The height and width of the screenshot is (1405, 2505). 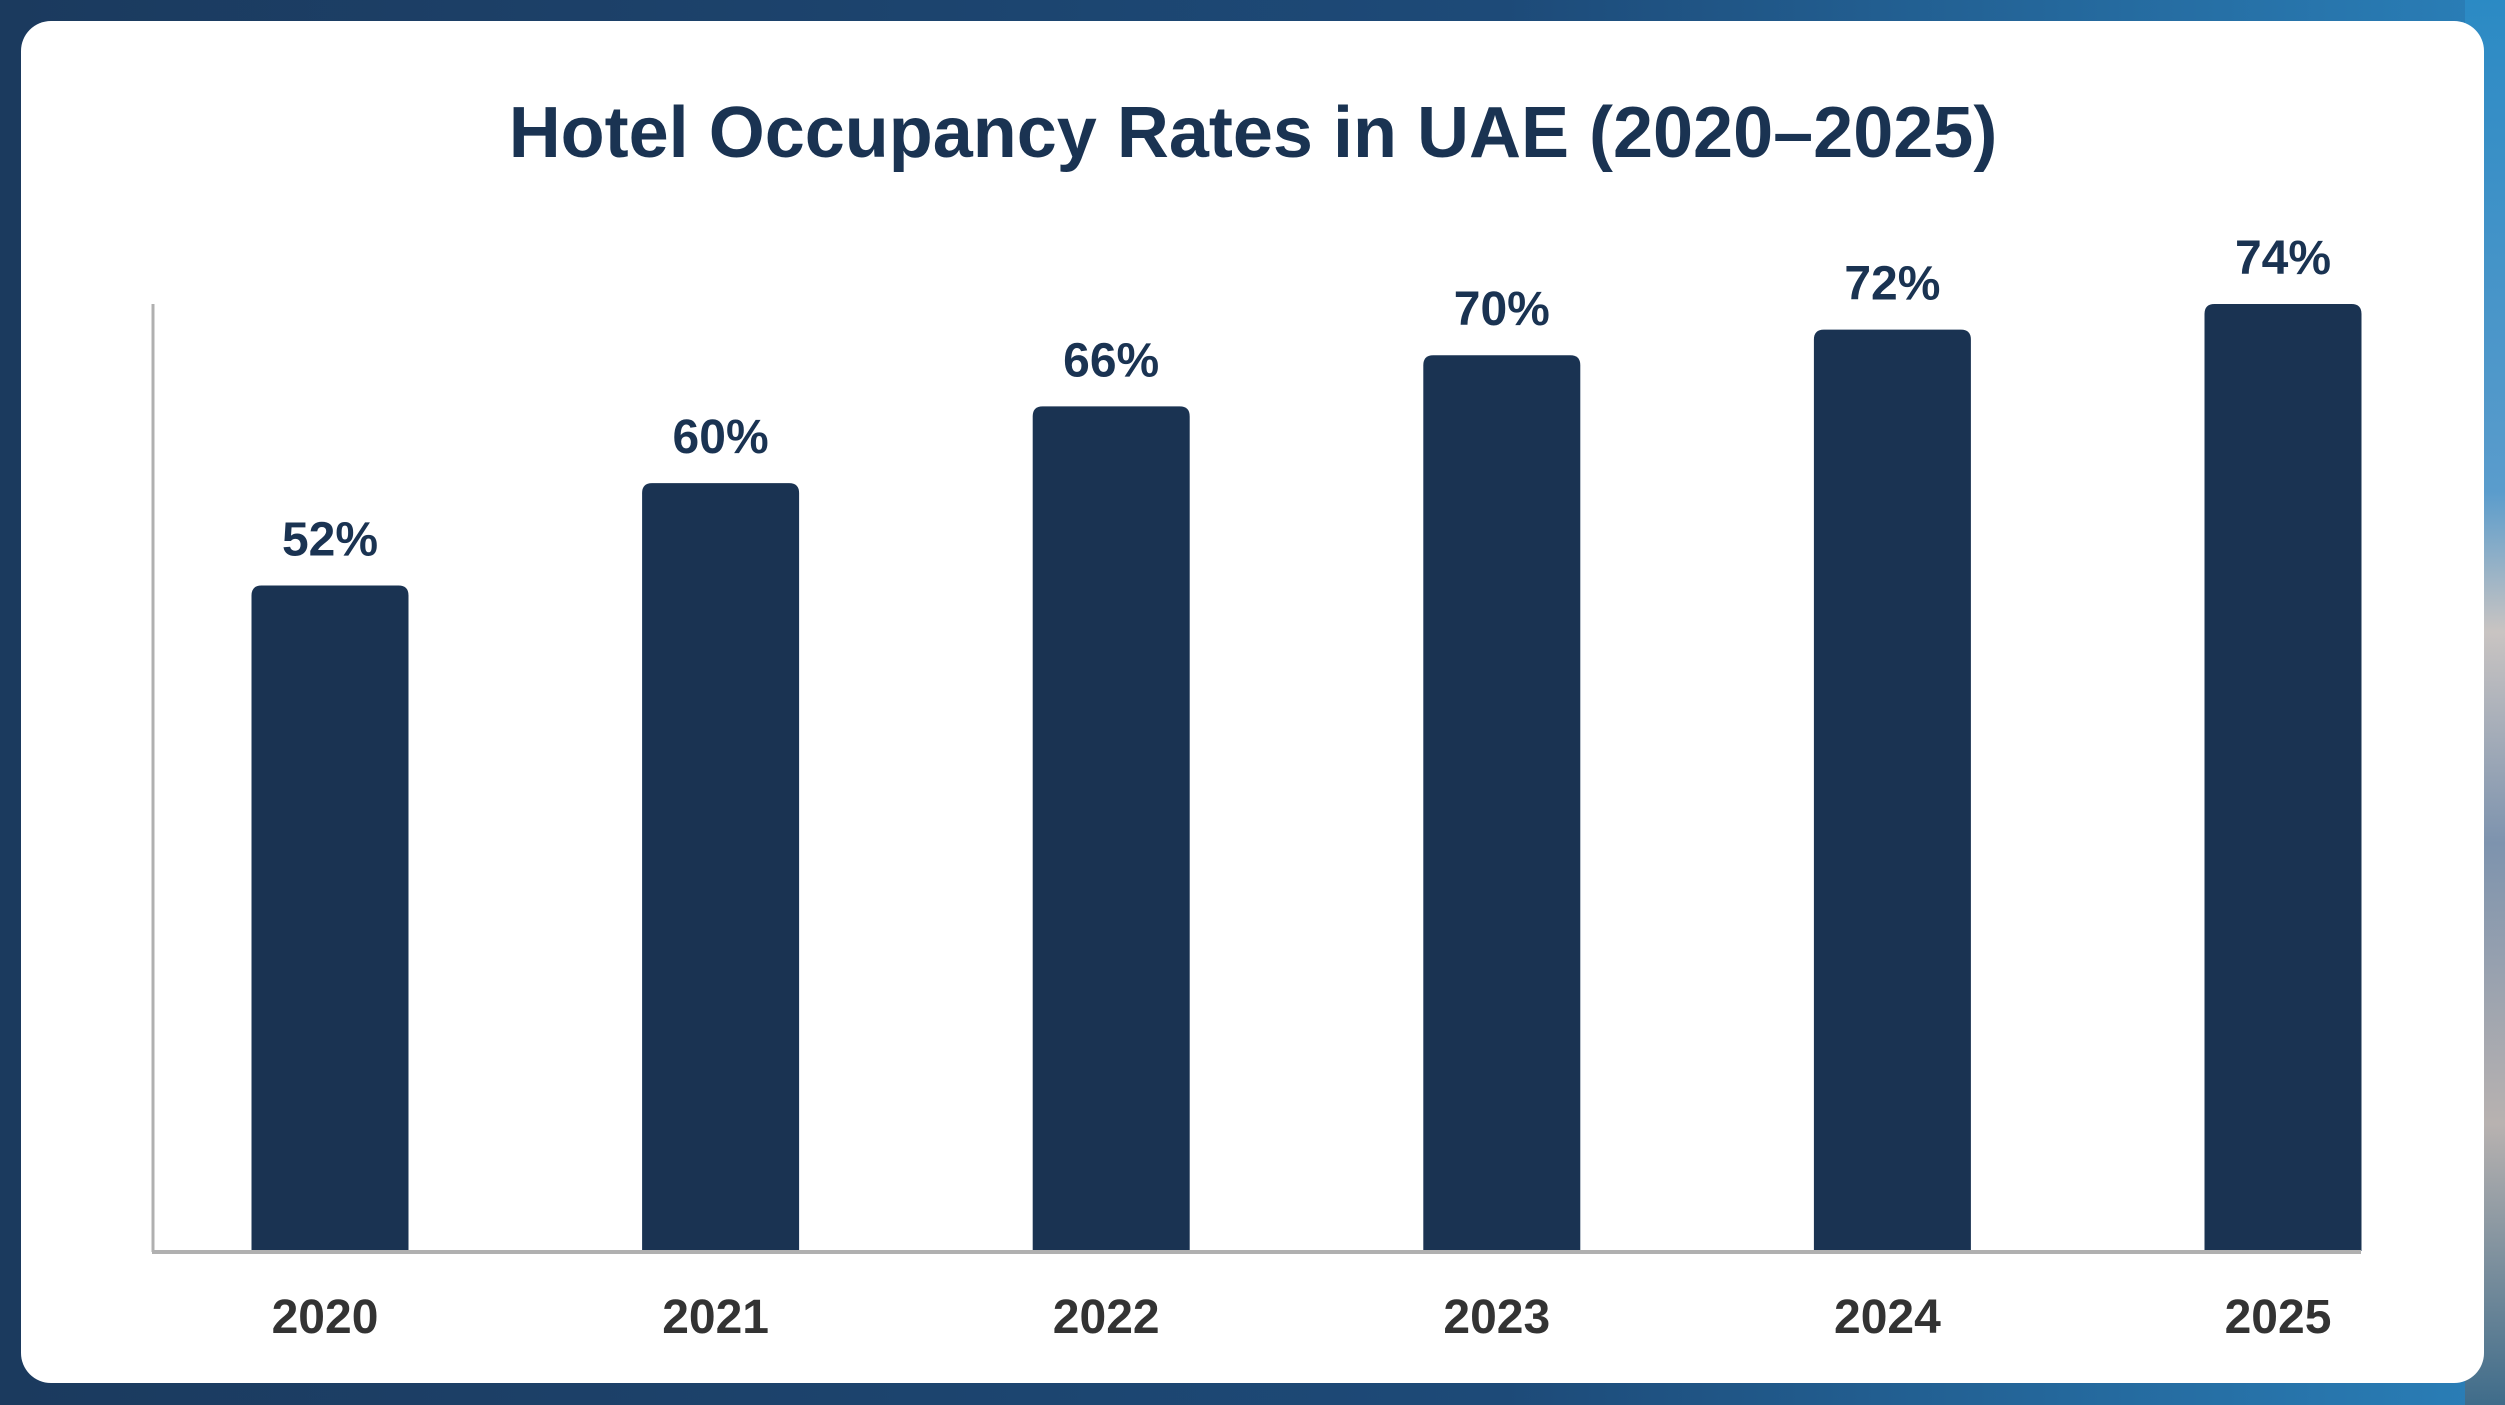 What do you see at coordinates (2278, 1317) in the screenshot?
I see `x-tick-label-2025: 2025` at bounding box center [2278, 1317].